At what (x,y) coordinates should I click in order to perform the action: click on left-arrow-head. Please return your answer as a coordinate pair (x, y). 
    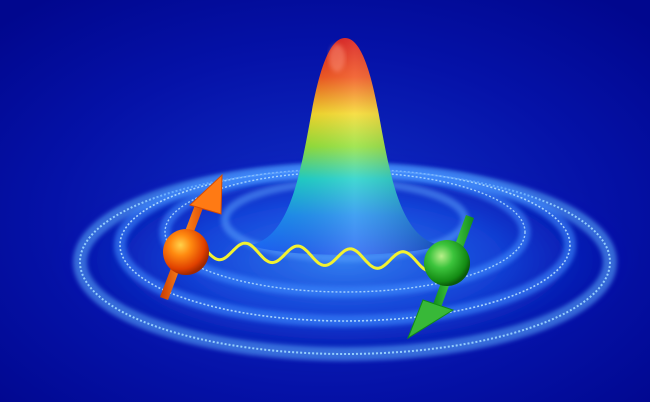
    Looking at the image, I should click on (206, 194).